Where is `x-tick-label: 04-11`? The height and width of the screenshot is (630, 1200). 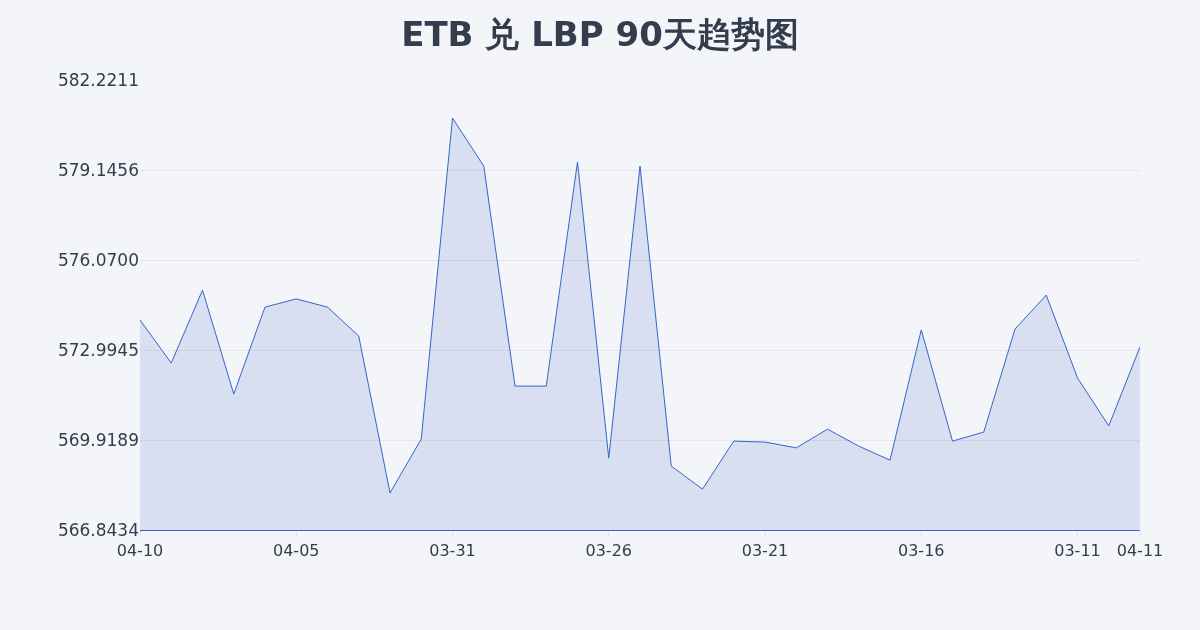 x-tick-label: 04-11 is located at coordinates (1140, 551).